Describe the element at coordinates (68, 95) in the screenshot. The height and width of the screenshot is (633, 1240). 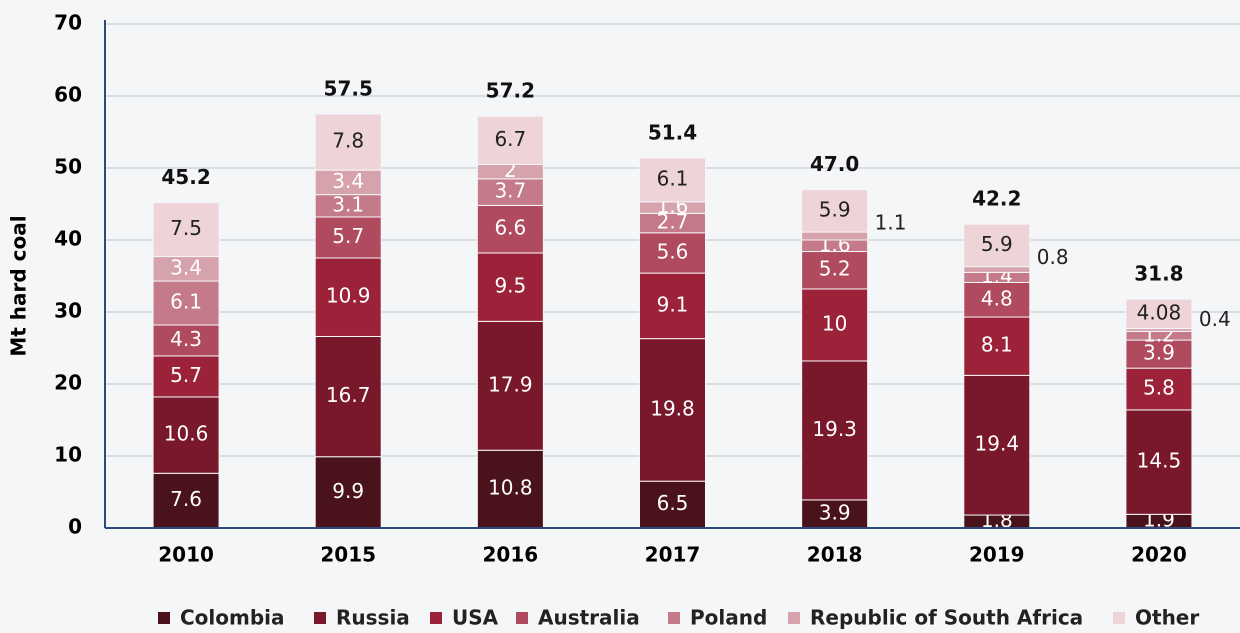
I see `y-tick-label: 60` at that location.